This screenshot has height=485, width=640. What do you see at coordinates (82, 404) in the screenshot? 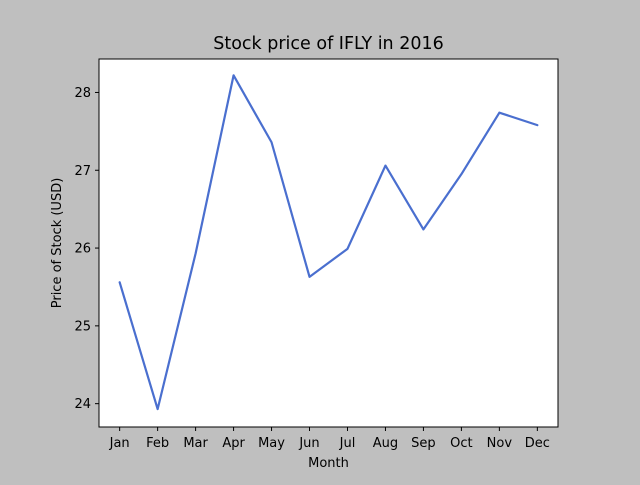
I see `y-tick-label: 24` at bounding box center [82, 404].